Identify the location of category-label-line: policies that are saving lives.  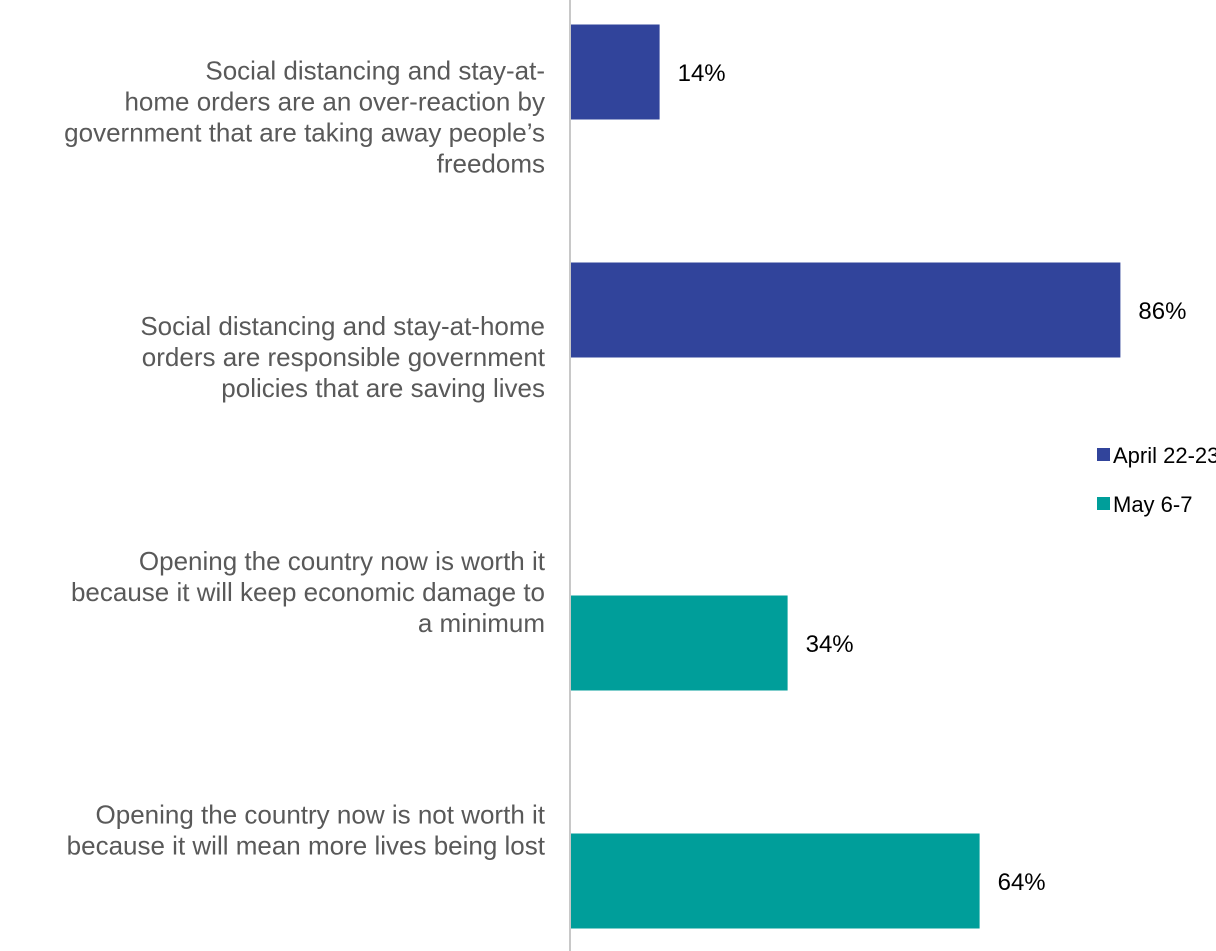
(383, 388).